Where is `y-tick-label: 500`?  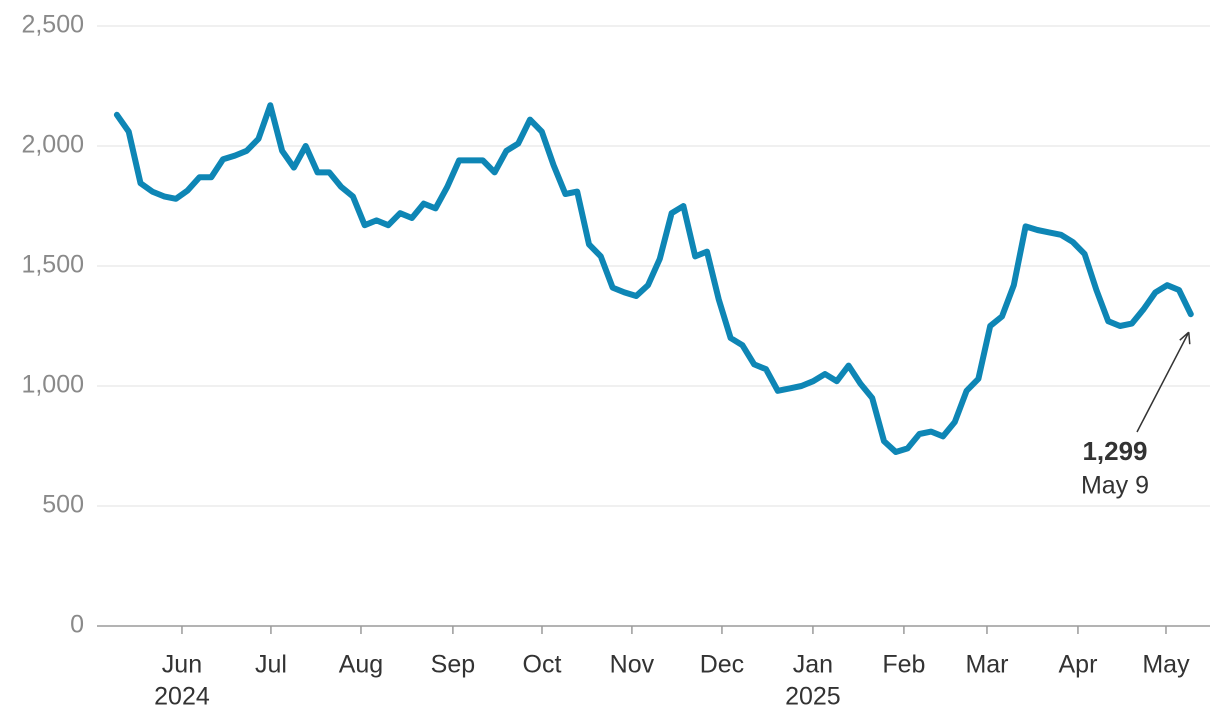 y-tick-label: 500 is located at coordinates (63, 505).